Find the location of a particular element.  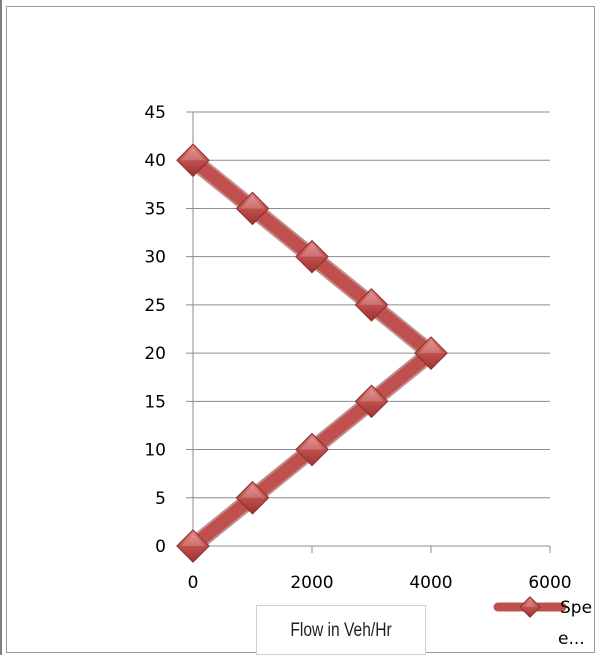

data-point-4-shape is located at coordinates (431, 353).